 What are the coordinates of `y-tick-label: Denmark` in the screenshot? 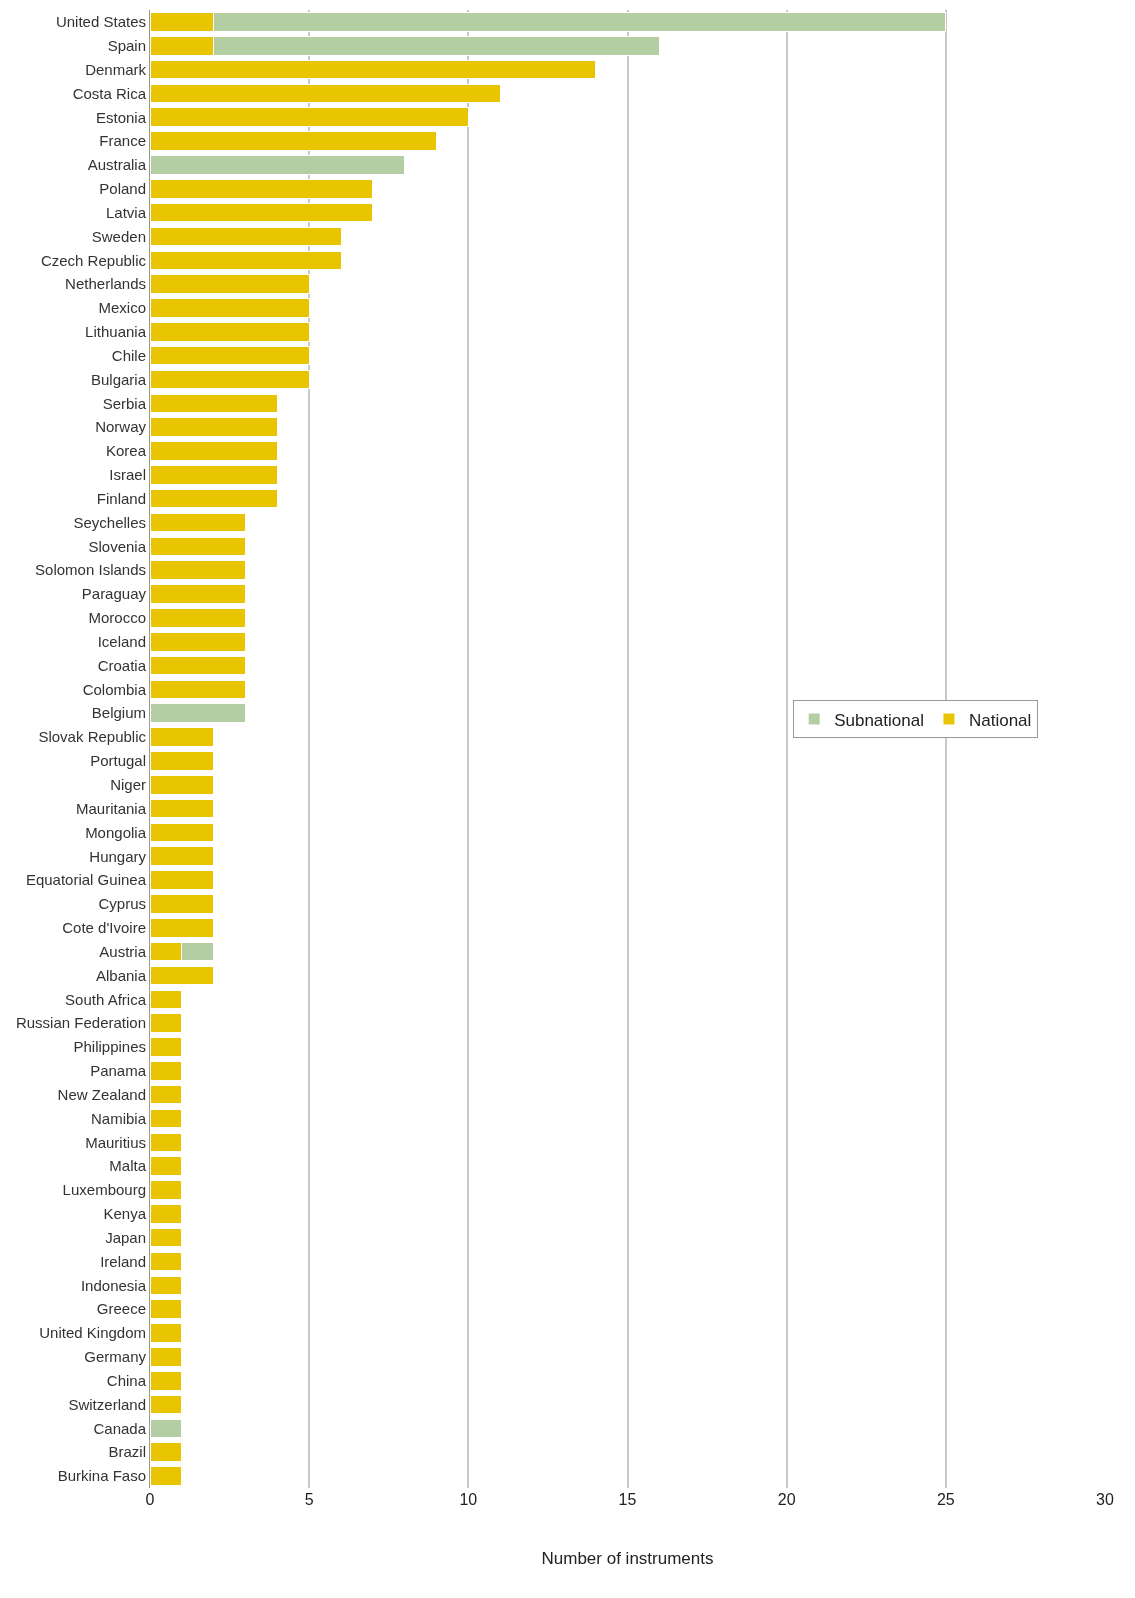 It's located at (116, 69).